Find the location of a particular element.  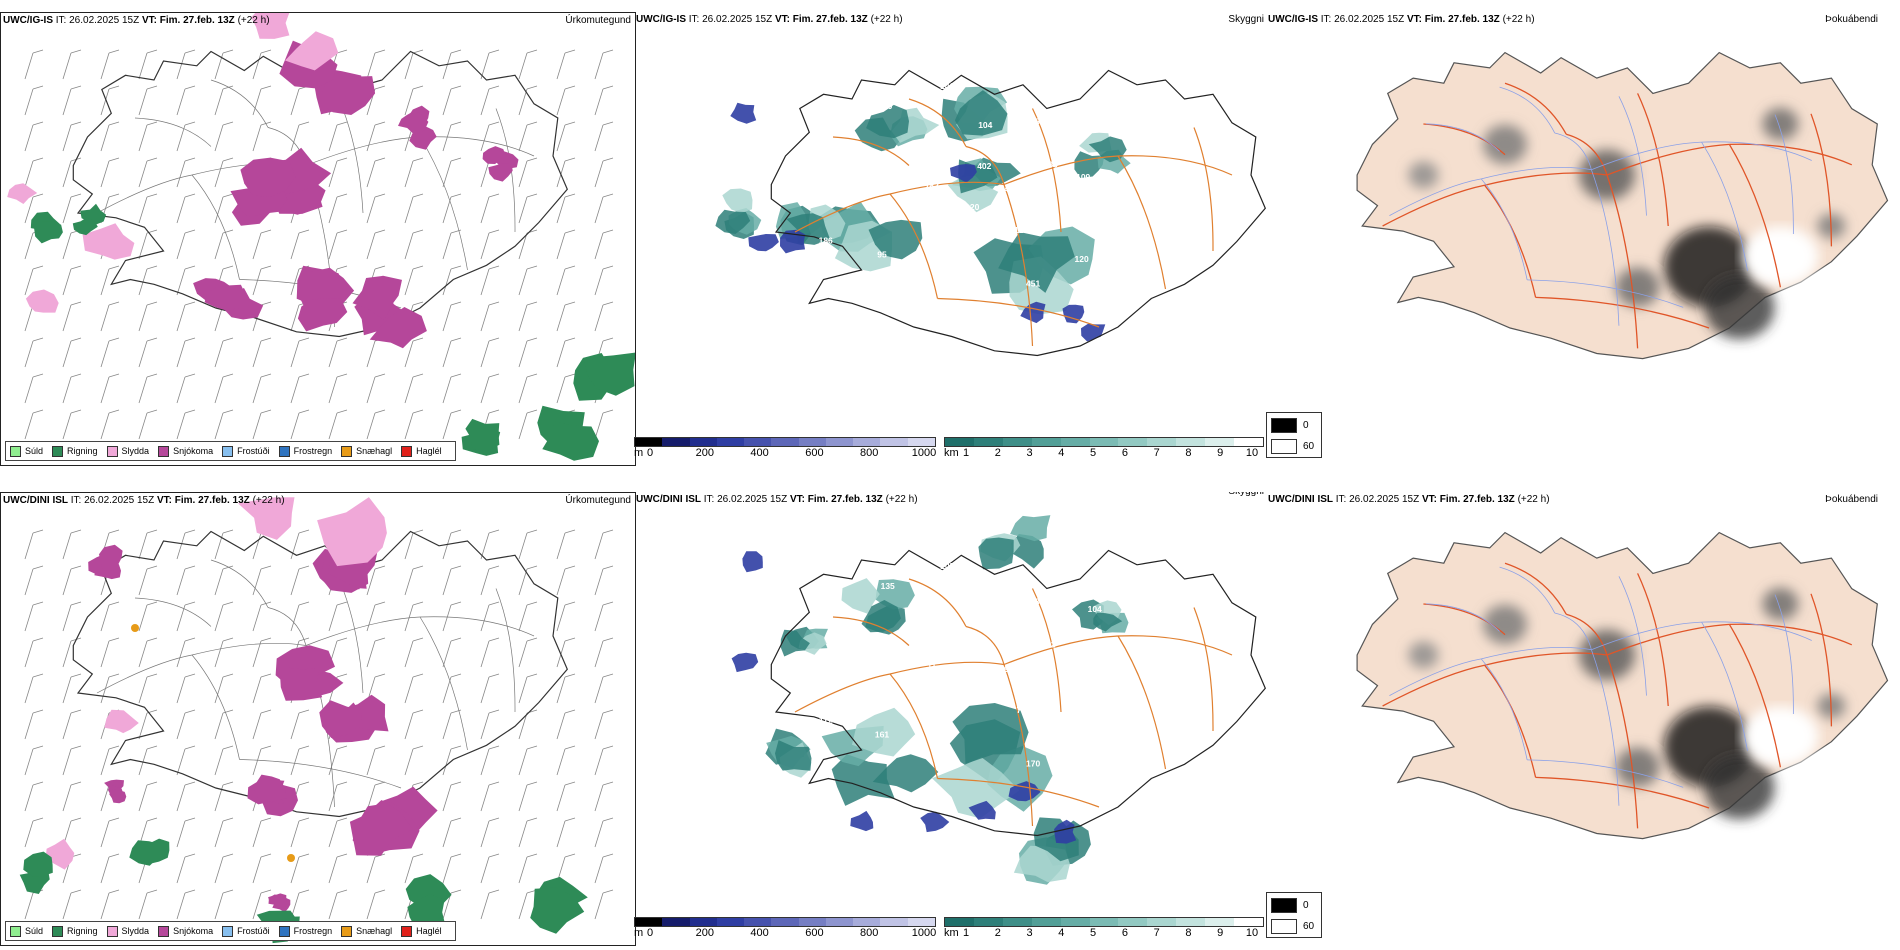

ceiling-value-label: 59 is located at coordinates (938, 736).